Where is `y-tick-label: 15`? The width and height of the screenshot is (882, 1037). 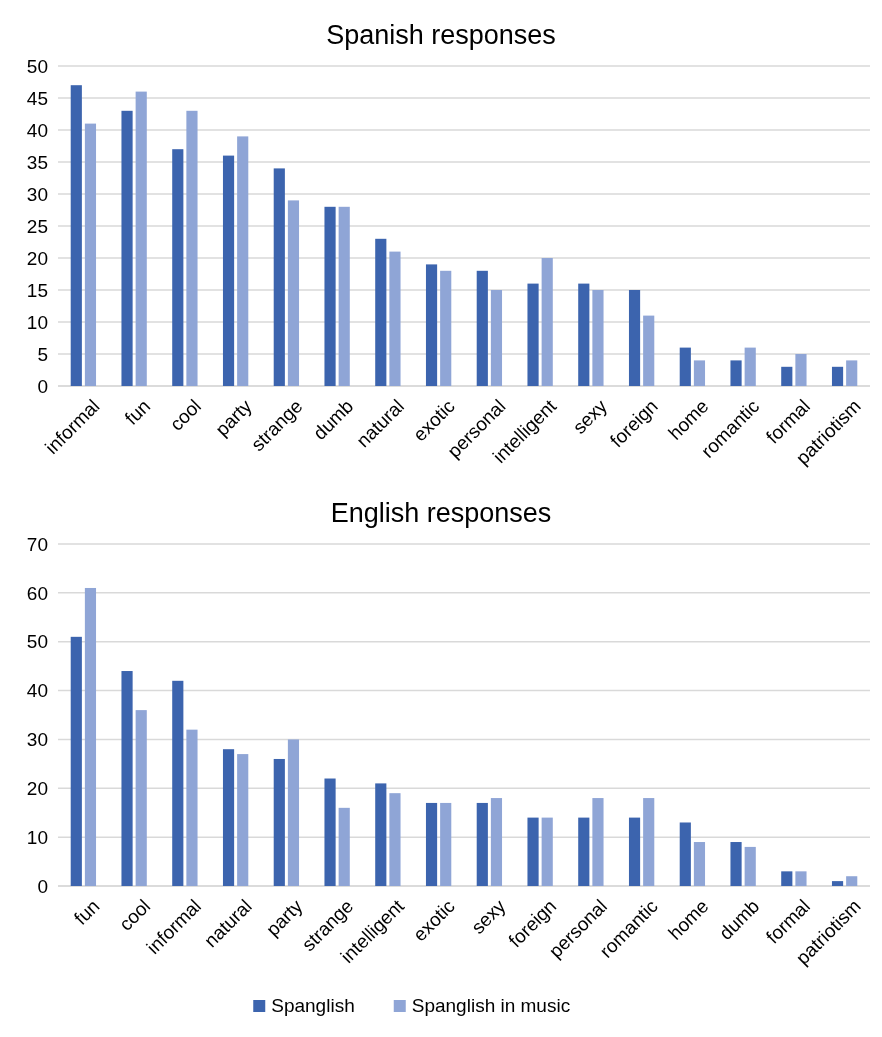
y-tick-label: 15 is located at coordinates (37, 290).